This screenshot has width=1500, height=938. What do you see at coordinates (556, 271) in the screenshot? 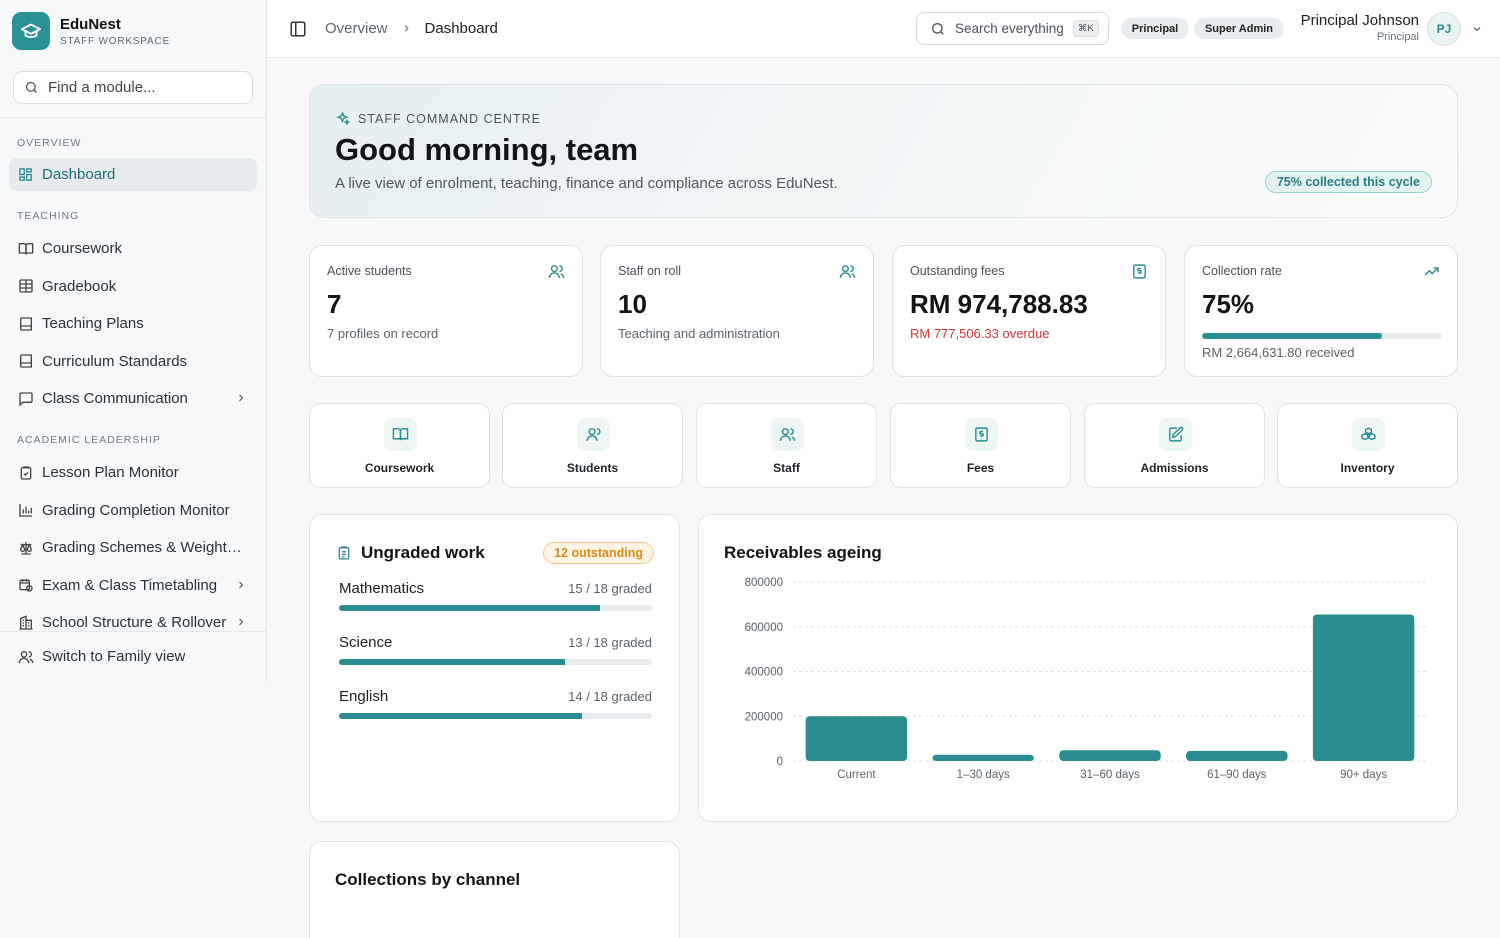
I see `users-icon` at bounding box center [556, 271].